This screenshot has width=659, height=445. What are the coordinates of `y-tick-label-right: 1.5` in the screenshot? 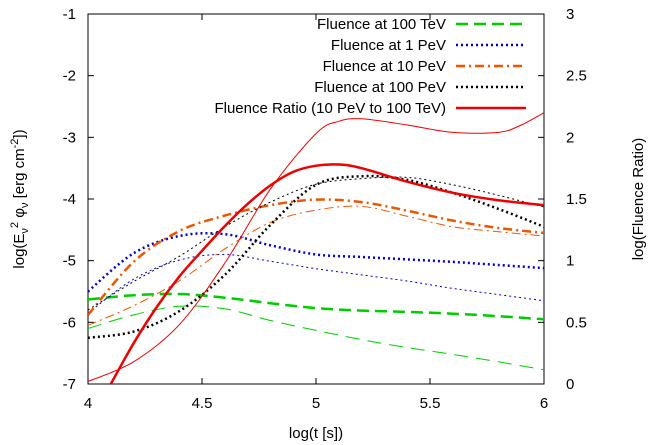 It's located at (576, 199).